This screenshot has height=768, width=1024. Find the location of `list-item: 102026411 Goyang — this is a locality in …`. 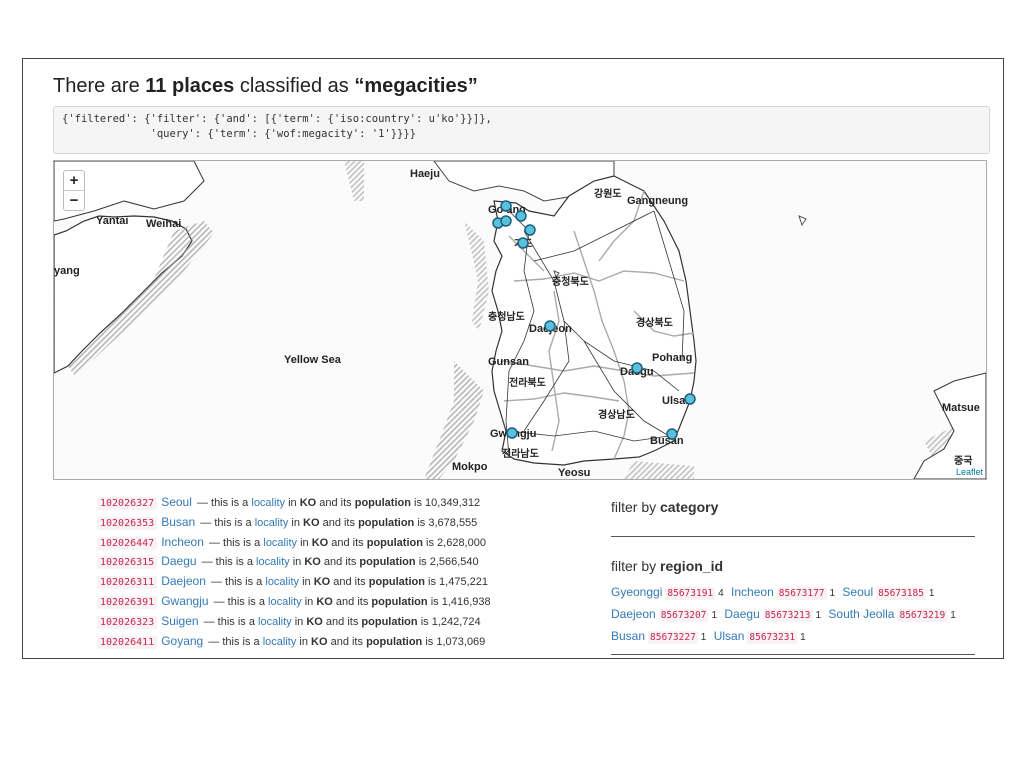

list-item: 102026411 Goyang — this is a locality in … is located at coordinates (337, 644).